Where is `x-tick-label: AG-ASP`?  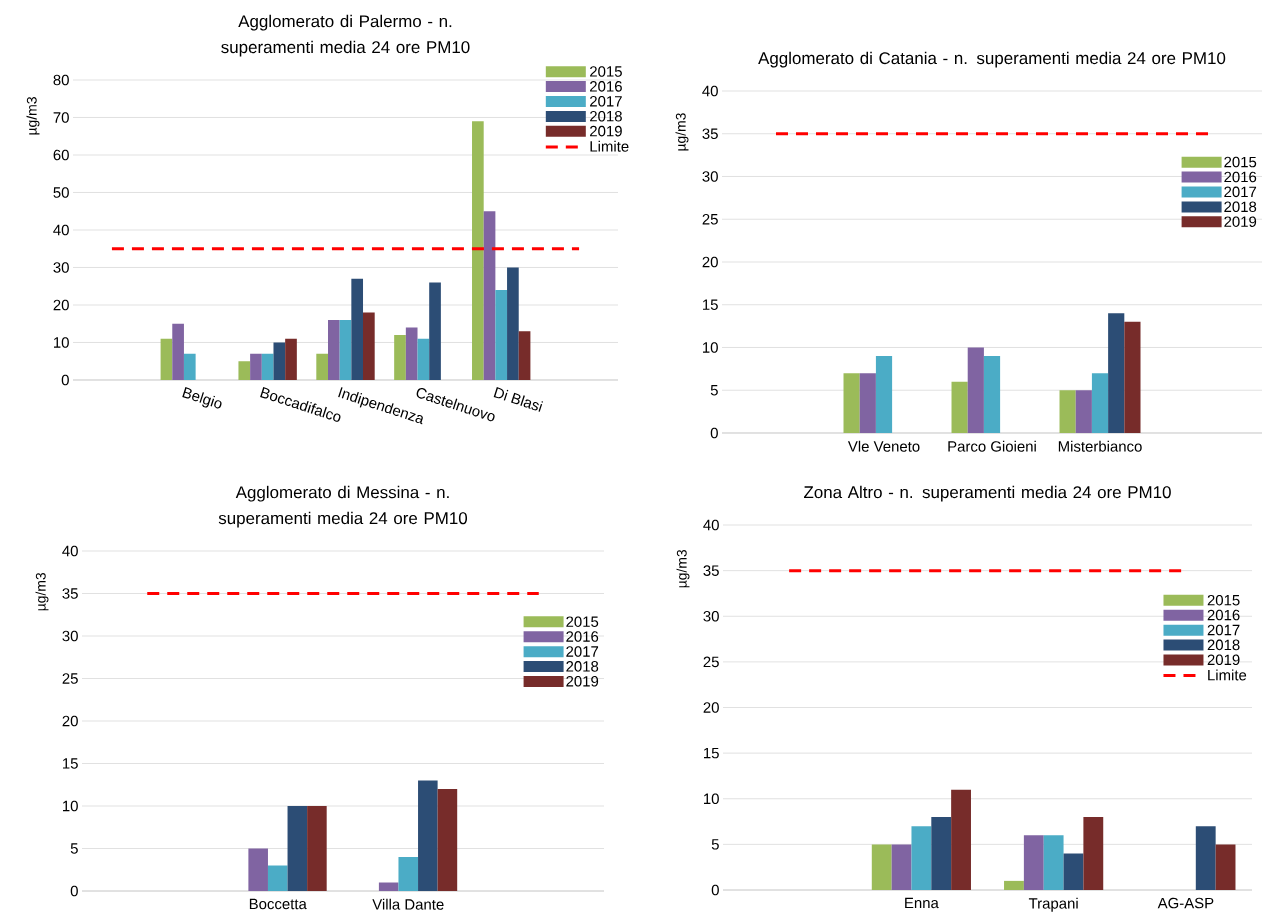
x-tick-label: AG-ASP is located at coordinates (1185, 903).